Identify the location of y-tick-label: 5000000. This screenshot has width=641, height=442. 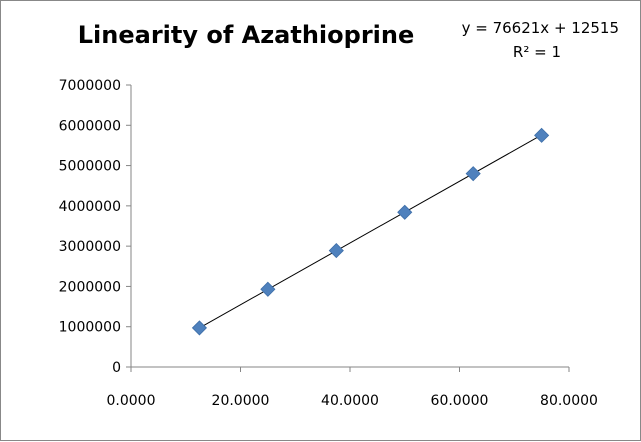
(90, 167).